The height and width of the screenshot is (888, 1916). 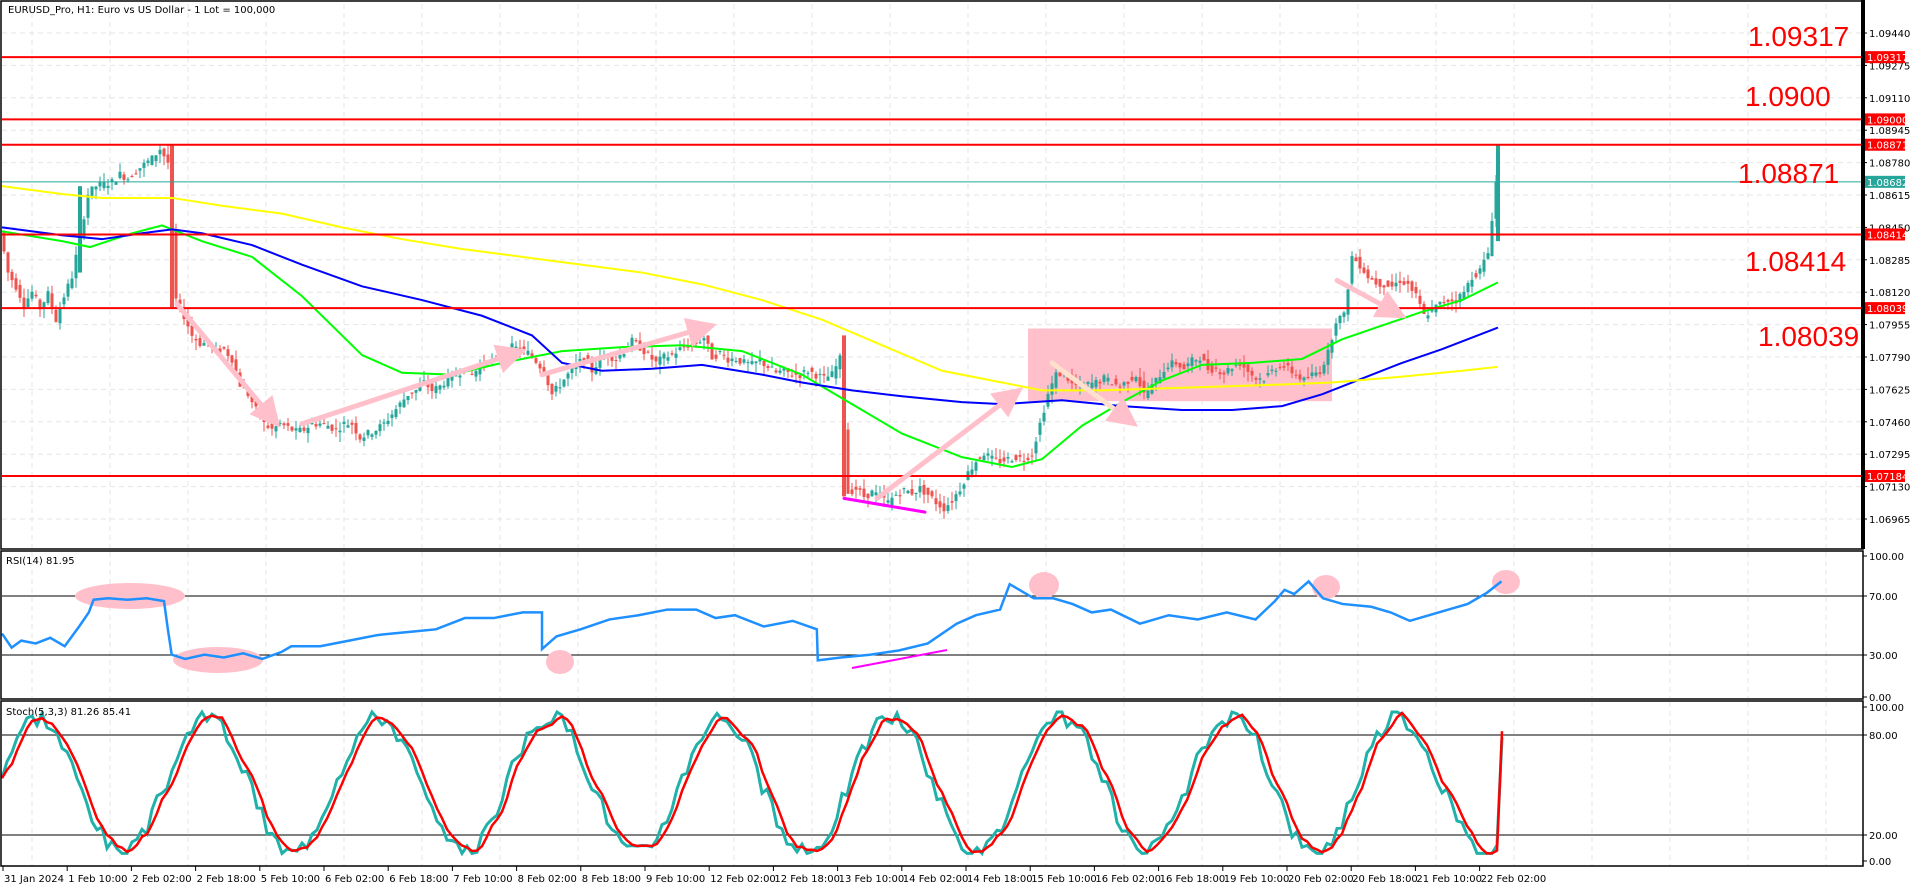 I want to click on rsi-tick-label: 100.00, so click(x=1886, y=557).